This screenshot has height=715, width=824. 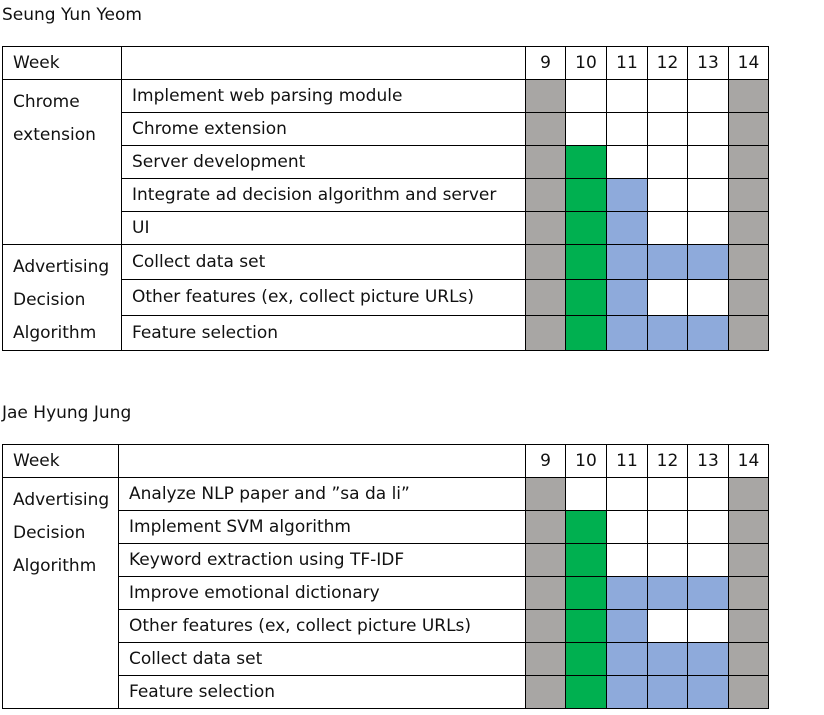 I want to click on header-row: Week 9 10 11 12 13 14, so click(x=385, y=461).